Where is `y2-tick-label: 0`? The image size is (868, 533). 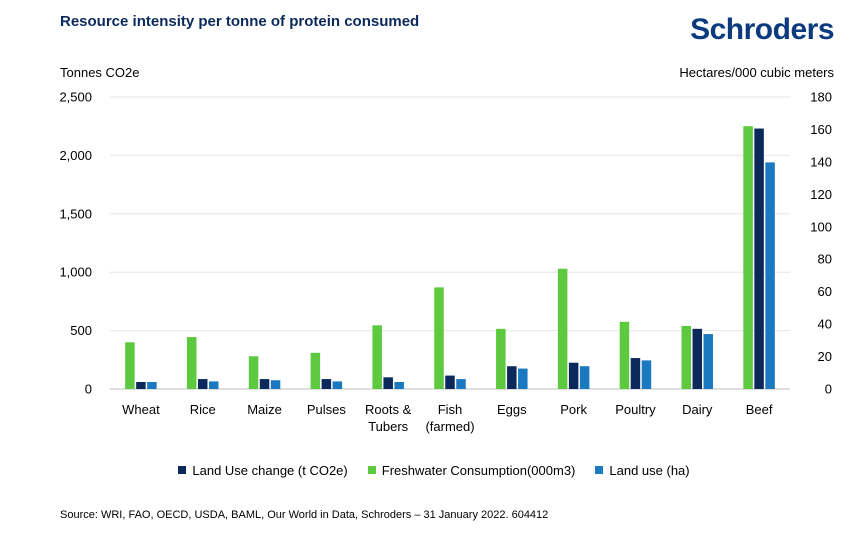 y2-tick-label: 0 is located at coordinates (828, 389).